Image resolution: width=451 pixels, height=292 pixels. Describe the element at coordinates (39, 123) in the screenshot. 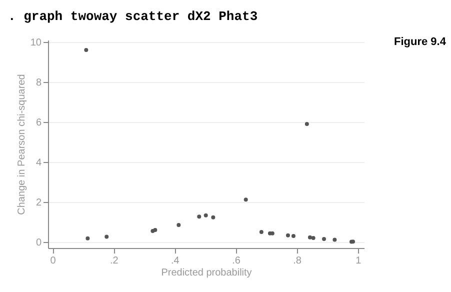

I see `y-tick-label: 6` at that location.